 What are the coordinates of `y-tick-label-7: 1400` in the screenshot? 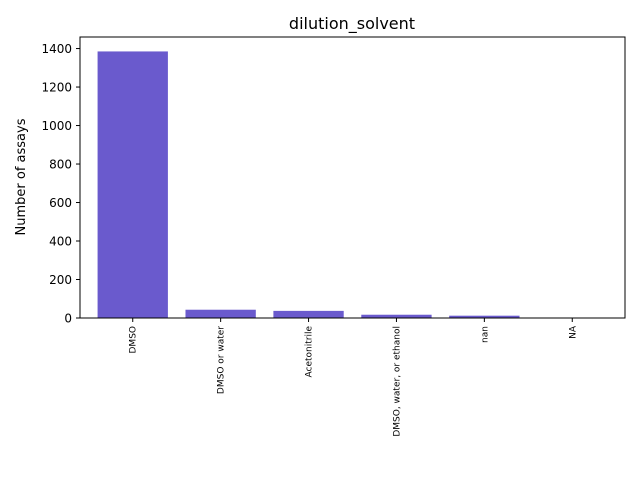 It's located at (56, 49).